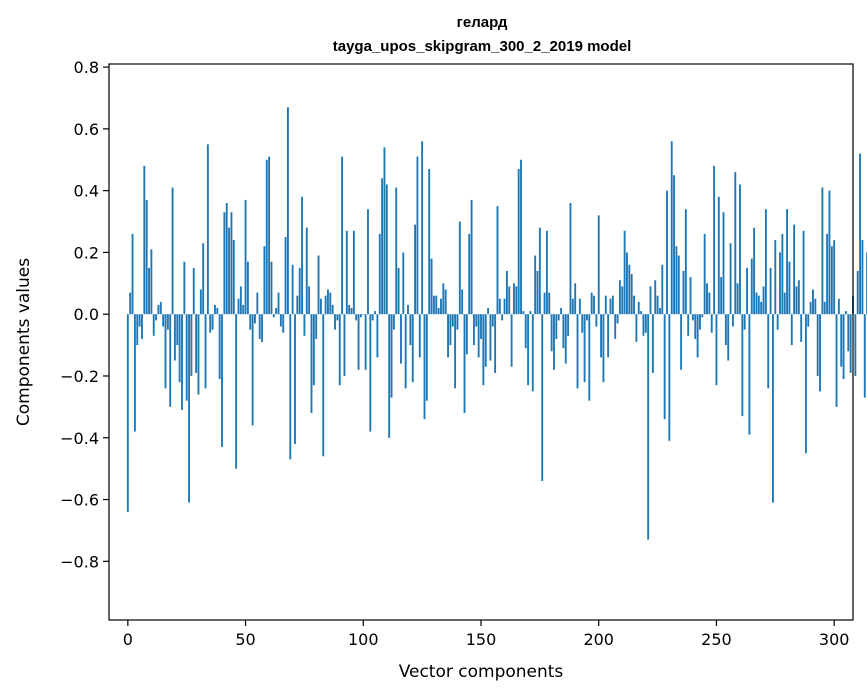 The height and width of the screenshot is (696, 867). What do you see at coordinates (79, 500) in the screenshot?
I see `y-tick-label: −0.6` at bounding box center [79, 500].